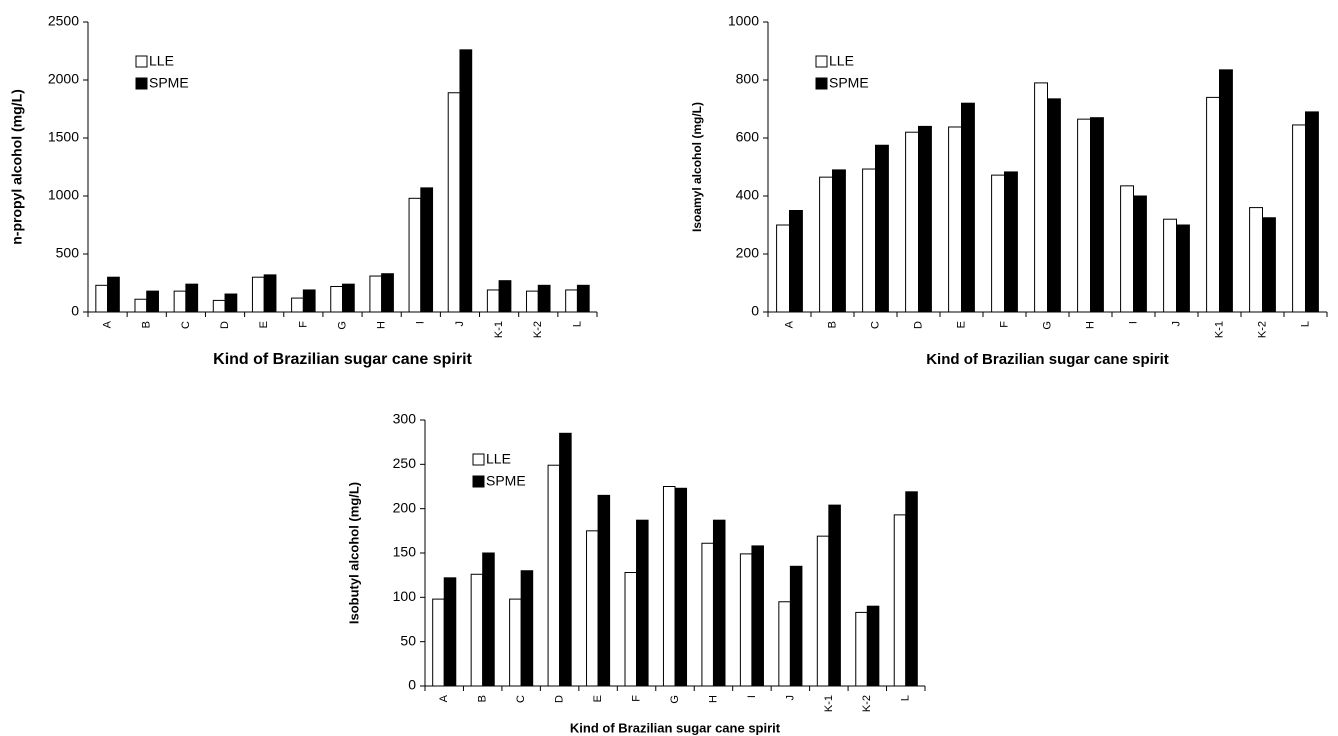 The width and height of the screenshot is (1338, 736). I want to click on y-tick-label: 150, so click(405, 552).